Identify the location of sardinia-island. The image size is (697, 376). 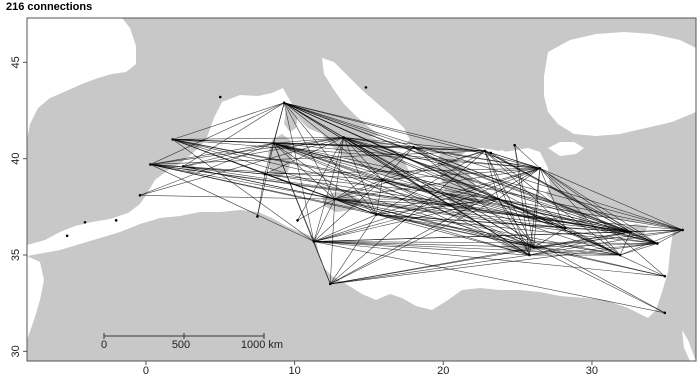
(280, 156).